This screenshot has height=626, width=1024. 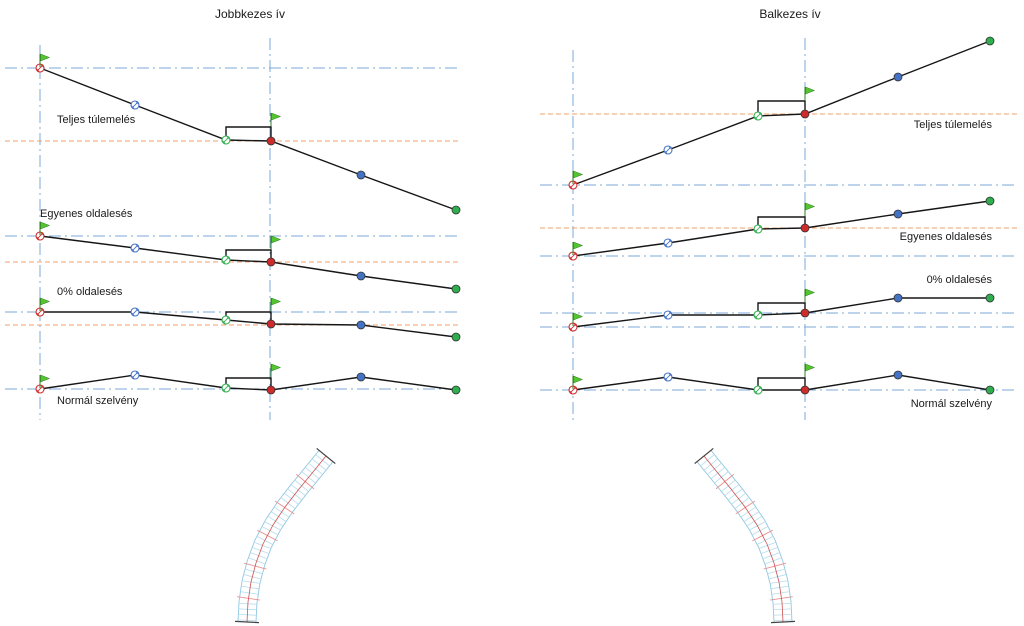 I want to click on profile-label-zero-slope-left: 0% oldalesés, so click(x=90, y=292).